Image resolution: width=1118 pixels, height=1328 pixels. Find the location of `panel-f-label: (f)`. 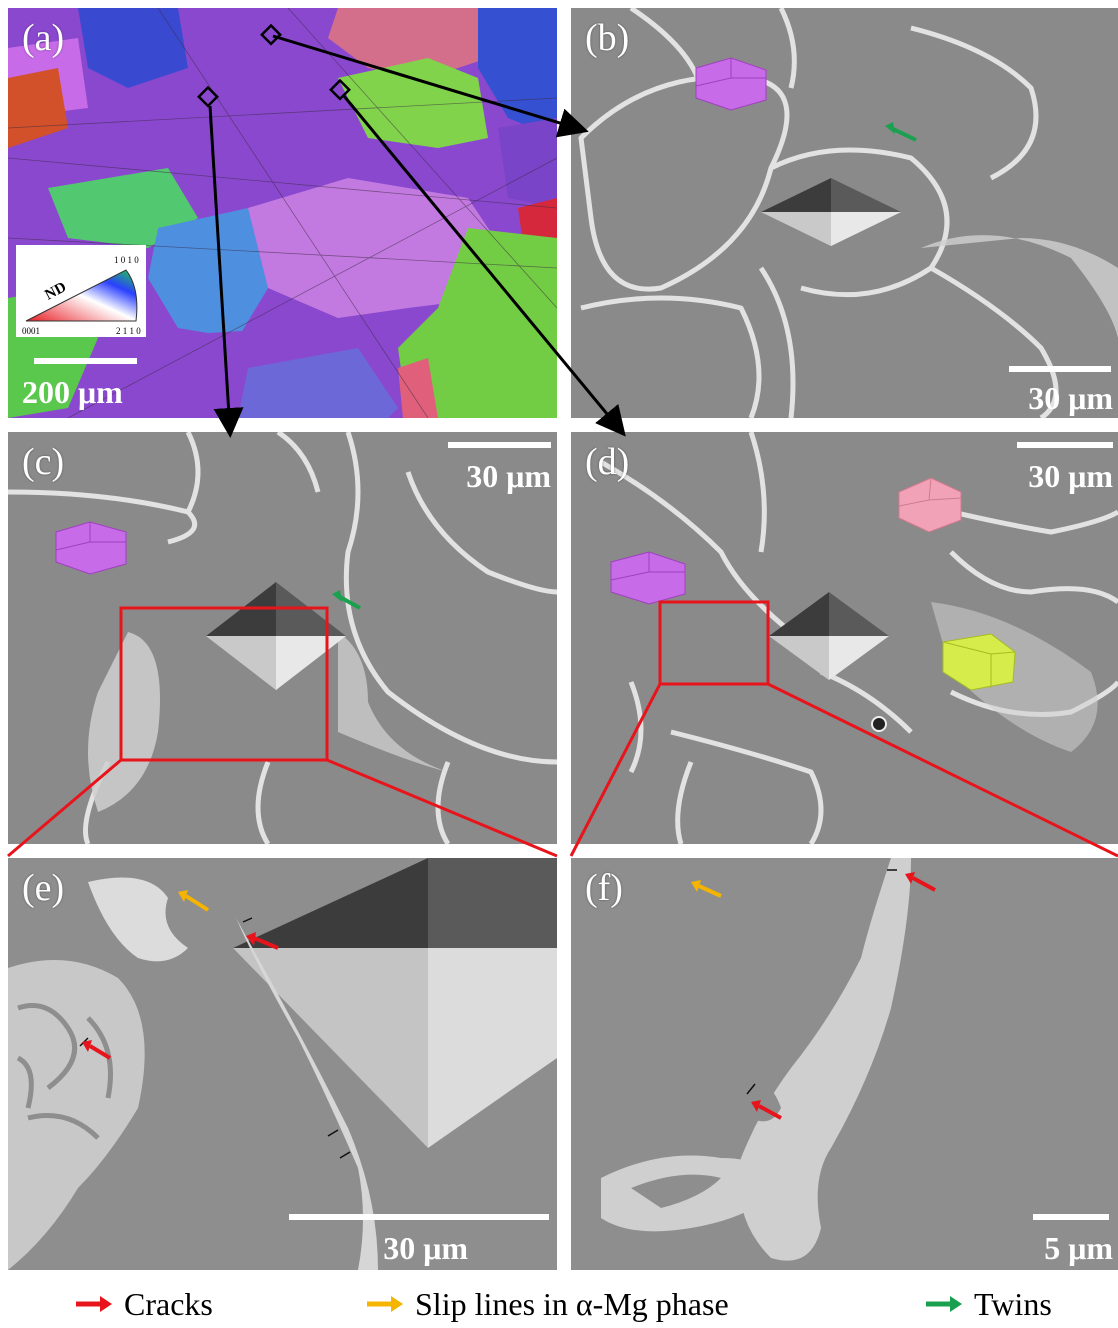

panel-f-label: (f) is located at coordinates (604, 888).